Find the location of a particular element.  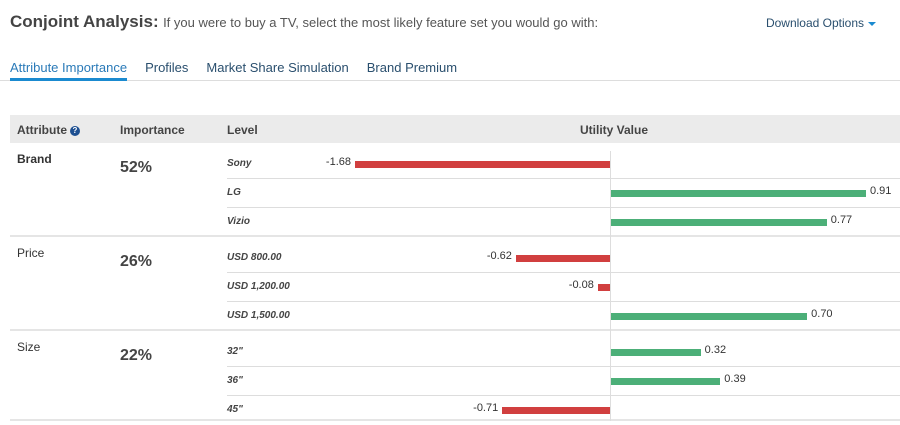

level-row: USD 800.00 -0.62 is located at coordinates (563, 258).